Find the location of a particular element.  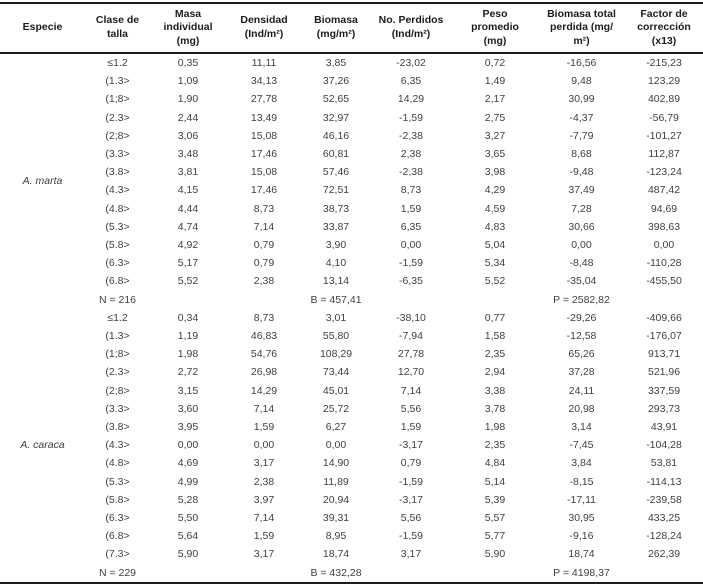

cell-biomasa: 18,74 is located at coordinates (336, 554).